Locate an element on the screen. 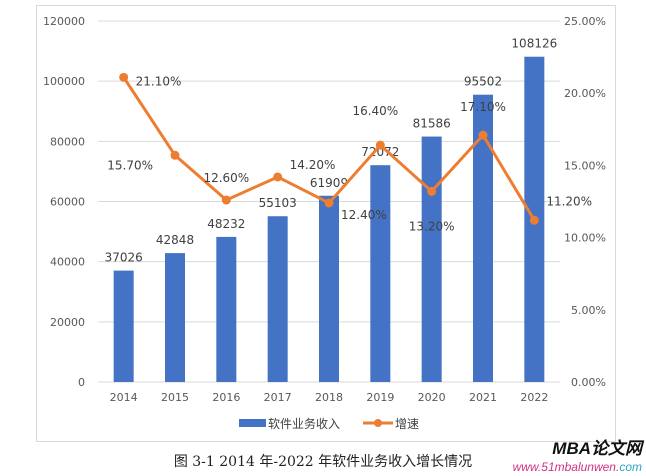 The height and width of the screenshot is (476, 646). right-axis-tick: 5.00% is located at coordinates (588, 310).